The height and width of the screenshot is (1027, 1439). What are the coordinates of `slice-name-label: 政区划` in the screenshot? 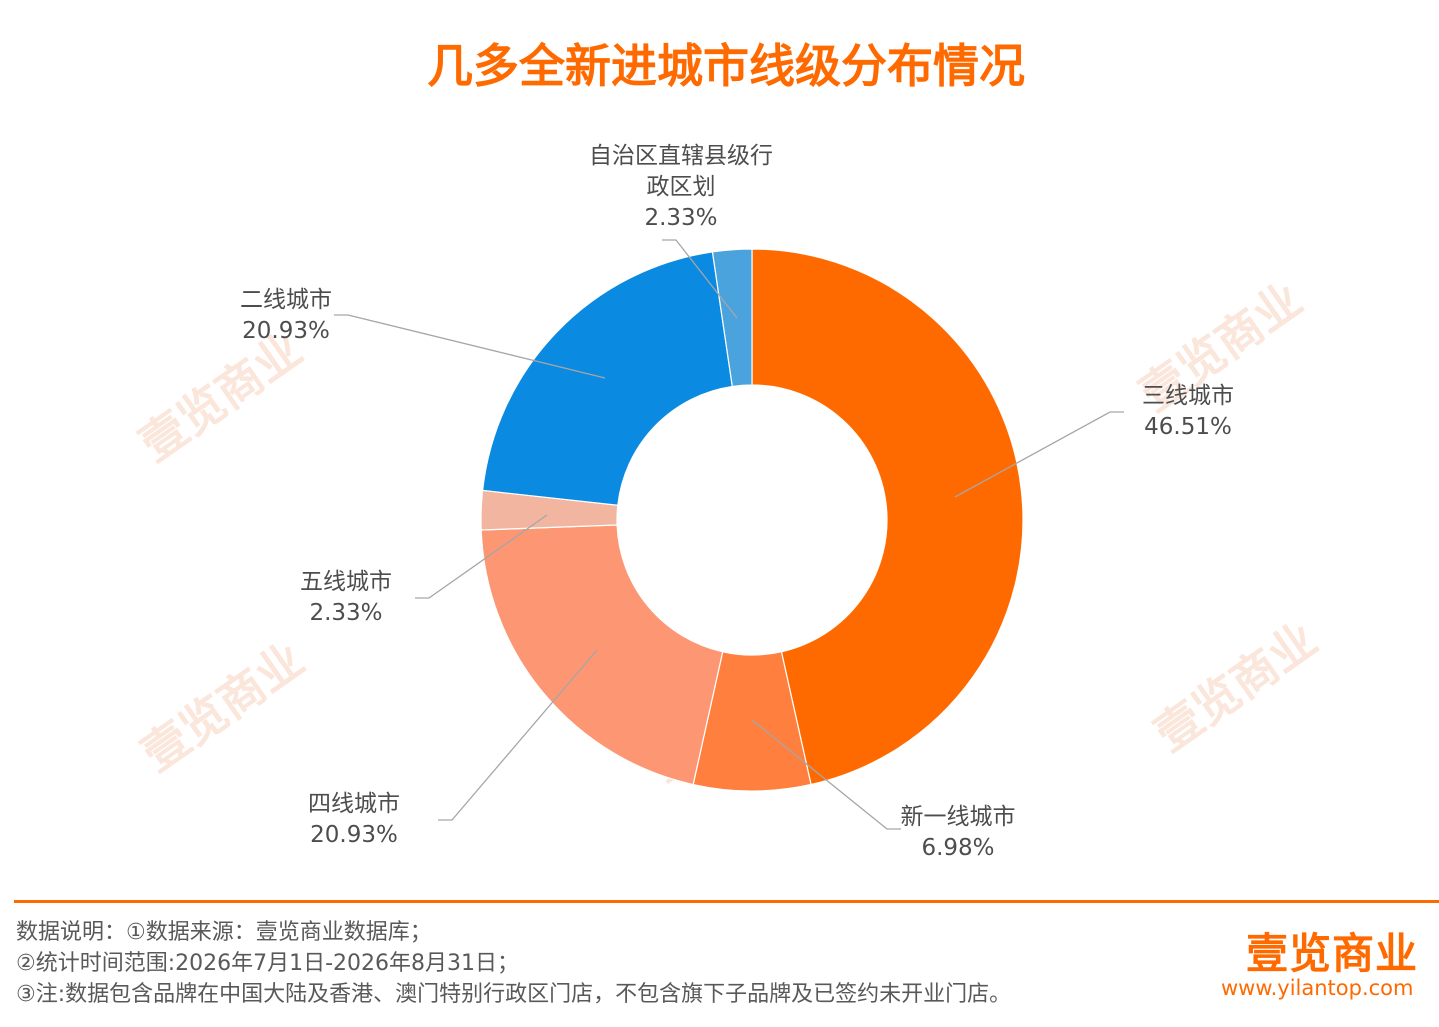 It's located at (681, 187).